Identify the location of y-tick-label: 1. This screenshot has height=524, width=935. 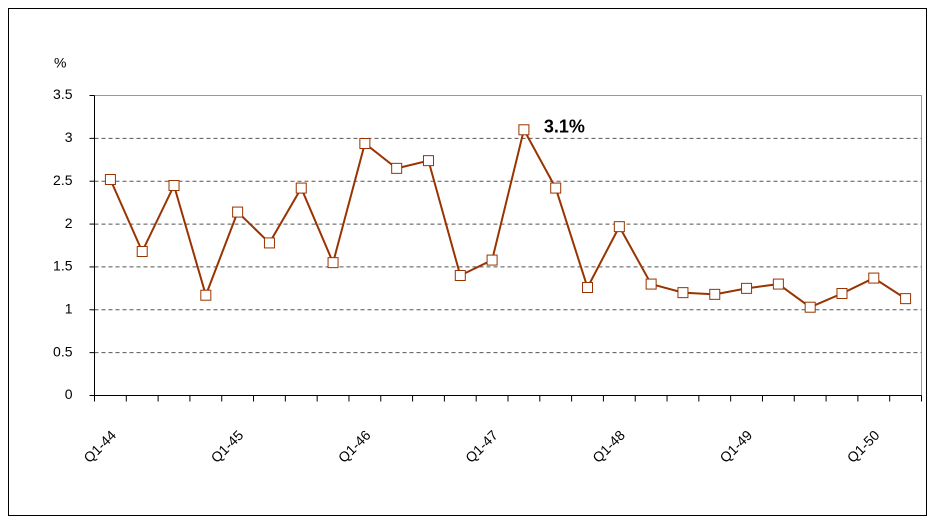
(69, 308).